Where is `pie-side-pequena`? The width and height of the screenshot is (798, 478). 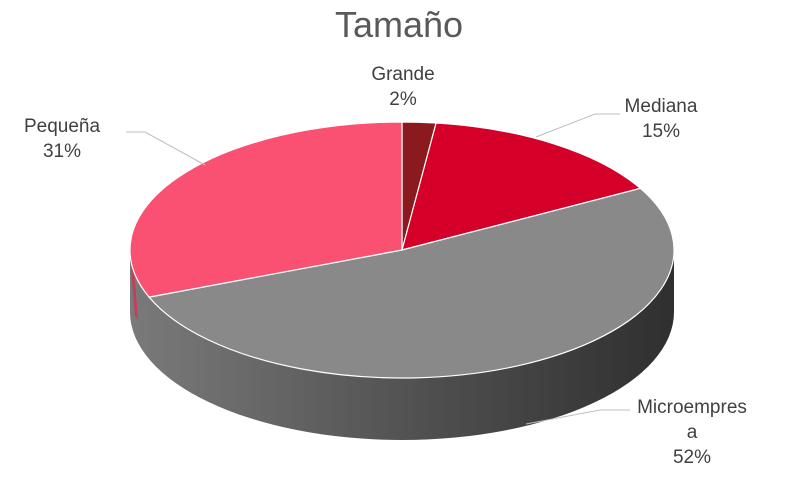
pie-side-pequena is located at coordinates (134, 294).